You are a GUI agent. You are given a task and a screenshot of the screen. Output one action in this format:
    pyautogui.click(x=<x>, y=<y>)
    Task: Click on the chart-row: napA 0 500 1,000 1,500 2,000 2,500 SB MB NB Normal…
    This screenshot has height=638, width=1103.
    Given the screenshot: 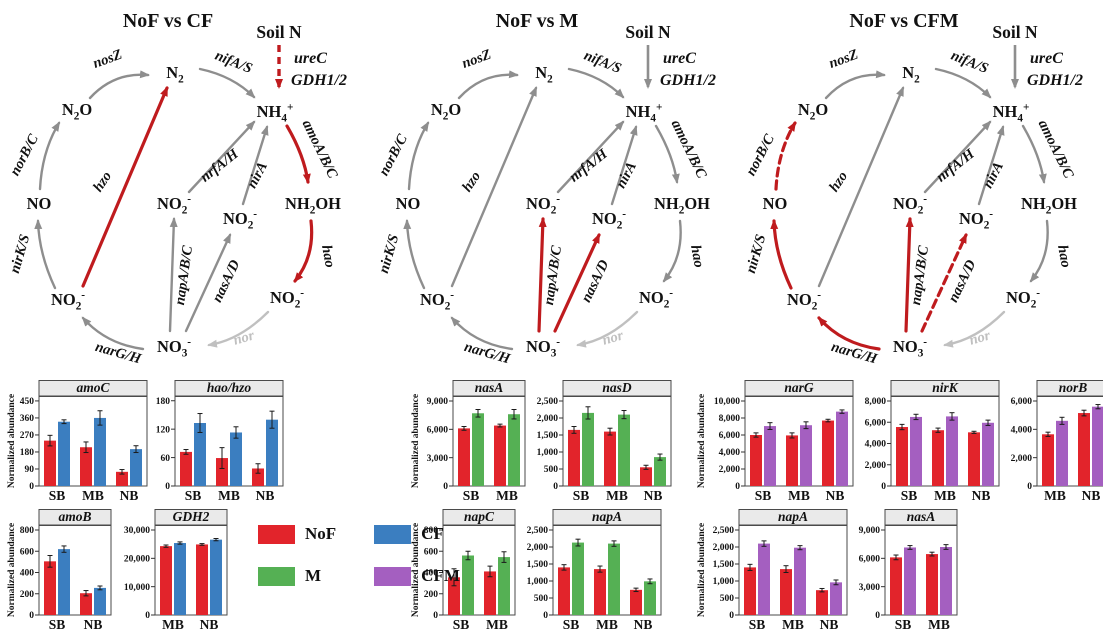 What is the action you would take?
    pyautogui.click(x=899, y=571)
    